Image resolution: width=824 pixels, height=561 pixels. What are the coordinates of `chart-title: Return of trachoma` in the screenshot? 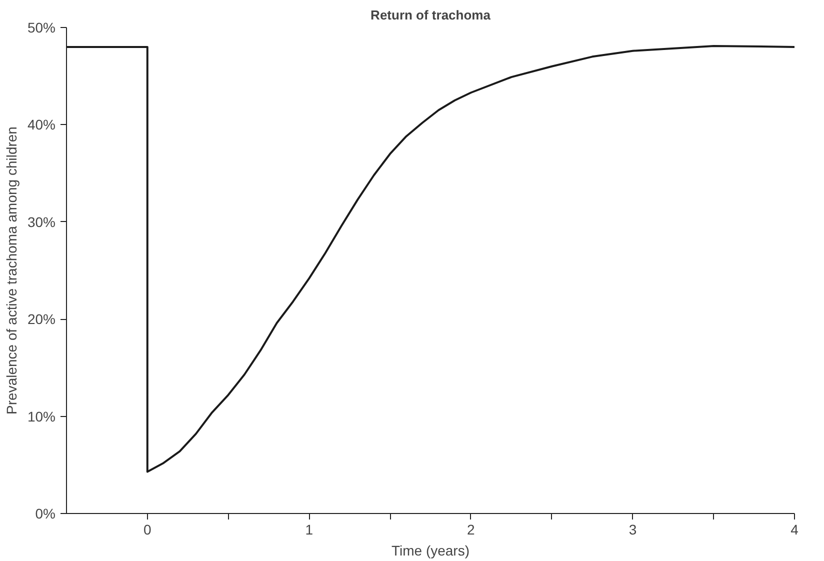 It's located at (431, 15).